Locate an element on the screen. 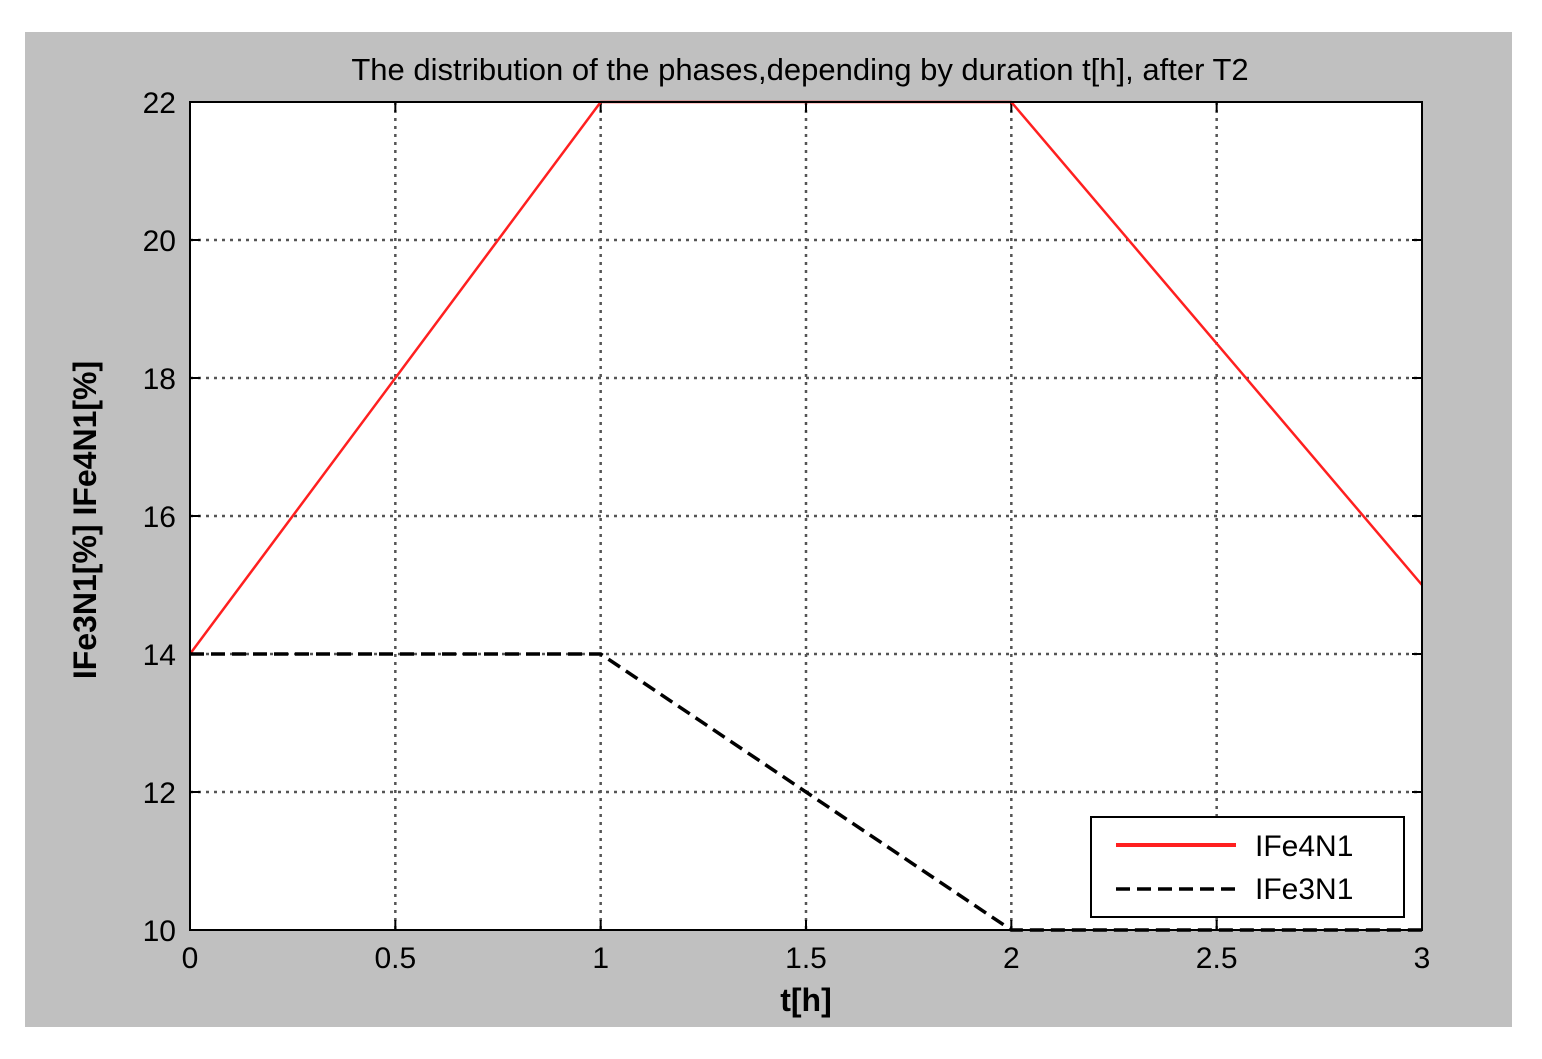 Image resolution: width=1542 pixels, height=1059 pixels. y-tick-label-20: 20 is located at coordinates (159, 241).